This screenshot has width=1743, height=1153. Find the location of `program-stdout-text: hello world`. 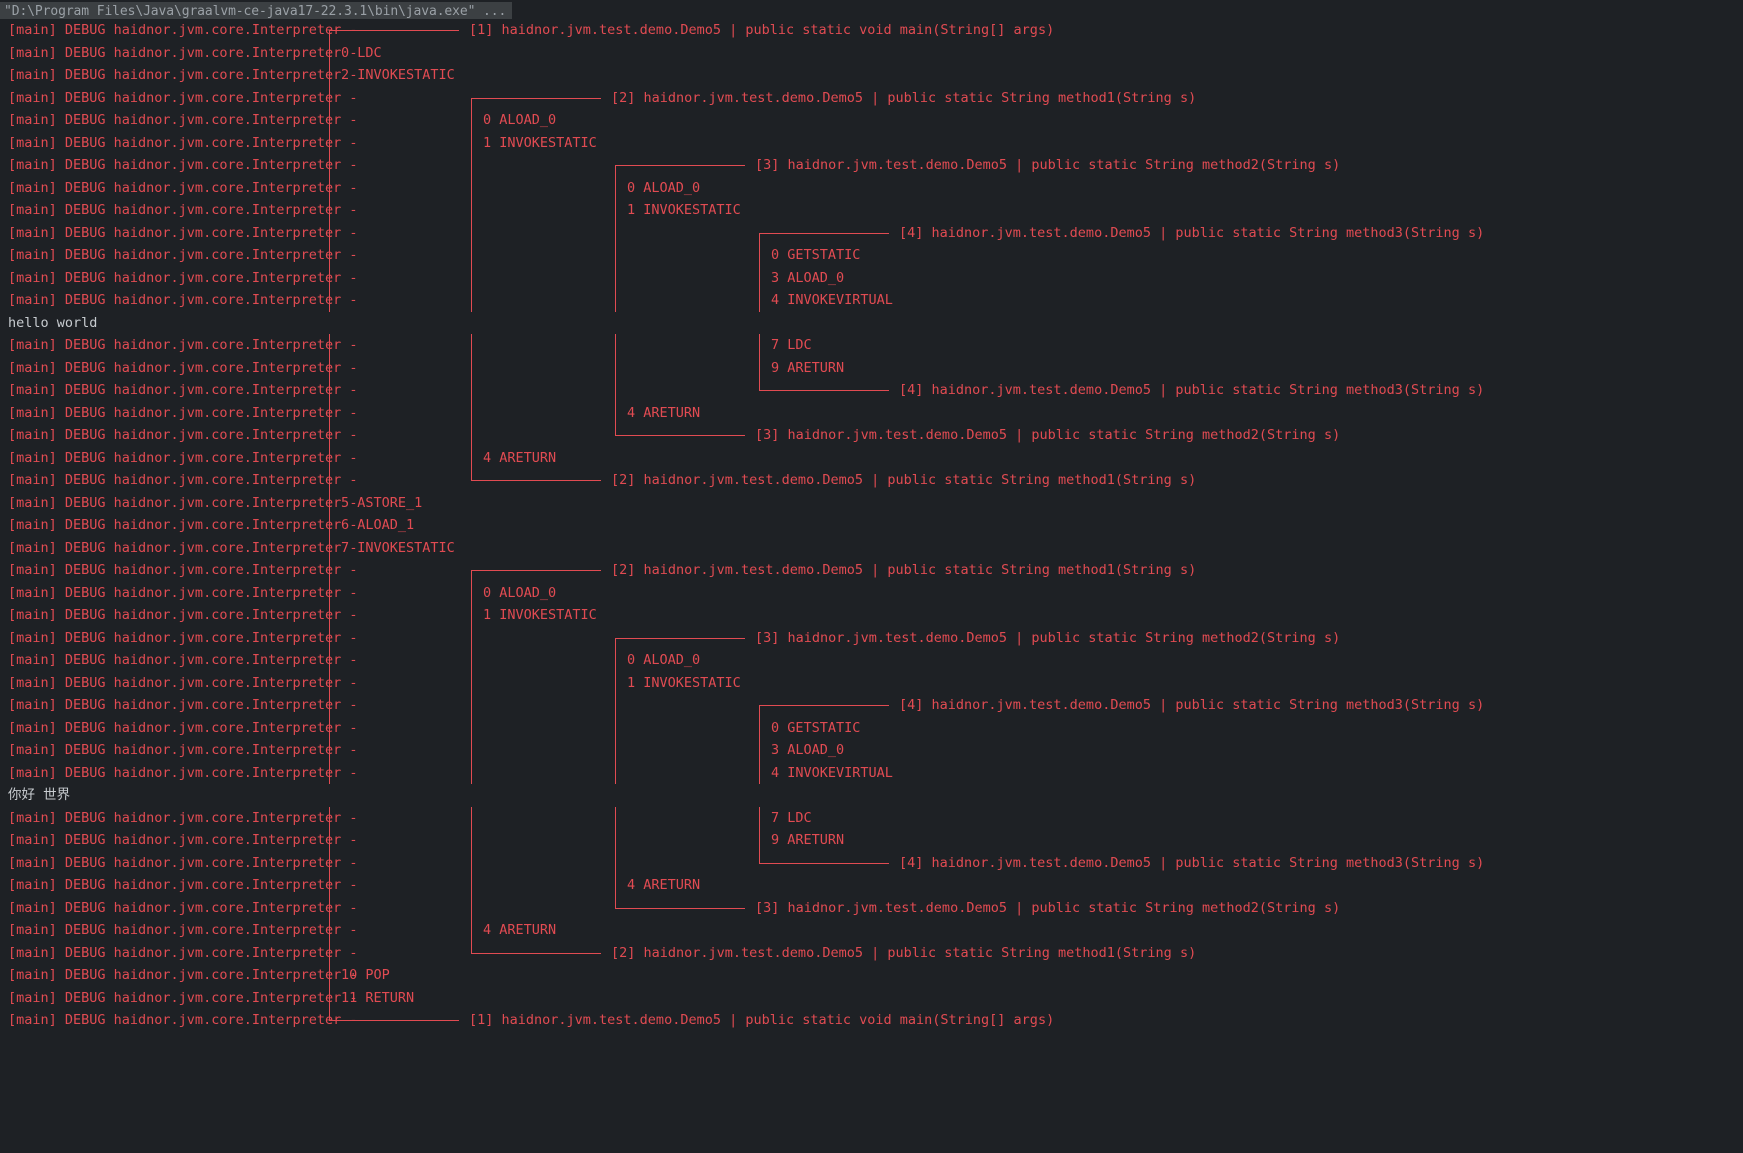

program-stdout-text: hello world is located at coordinates (53, 322).